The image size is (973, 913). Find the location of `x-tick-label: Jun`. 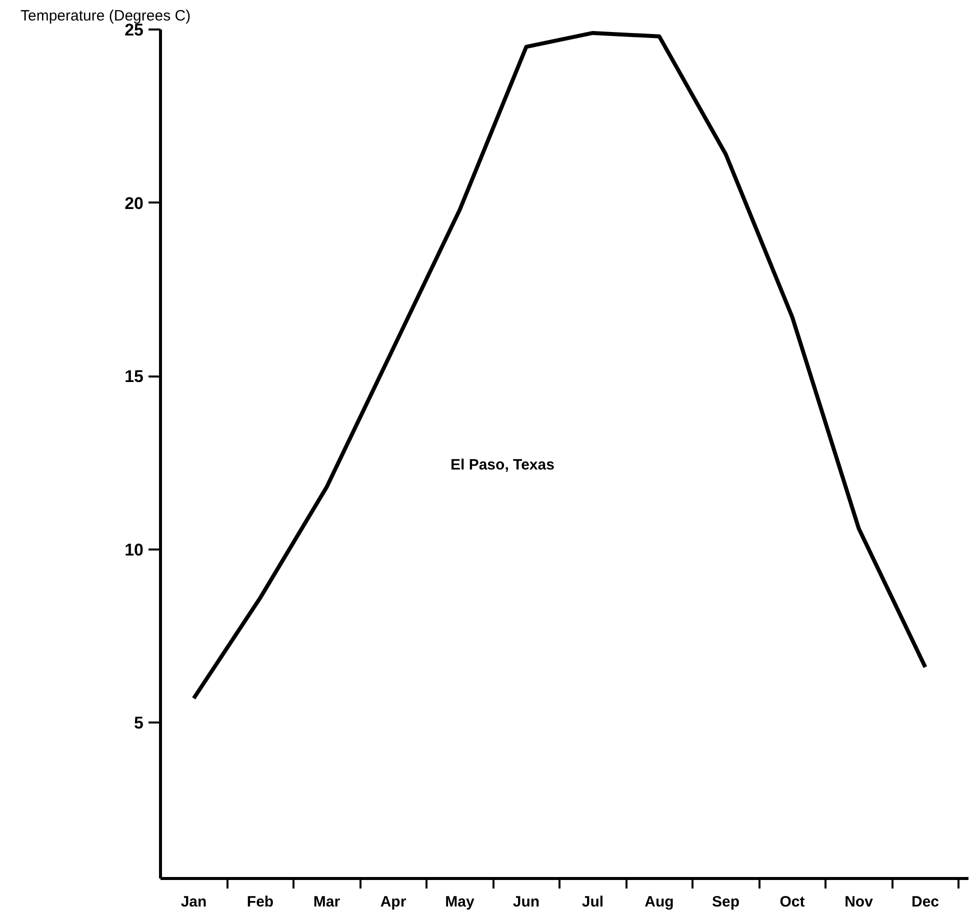

x-tick-label: Jun is located at coordinates (526, 902).